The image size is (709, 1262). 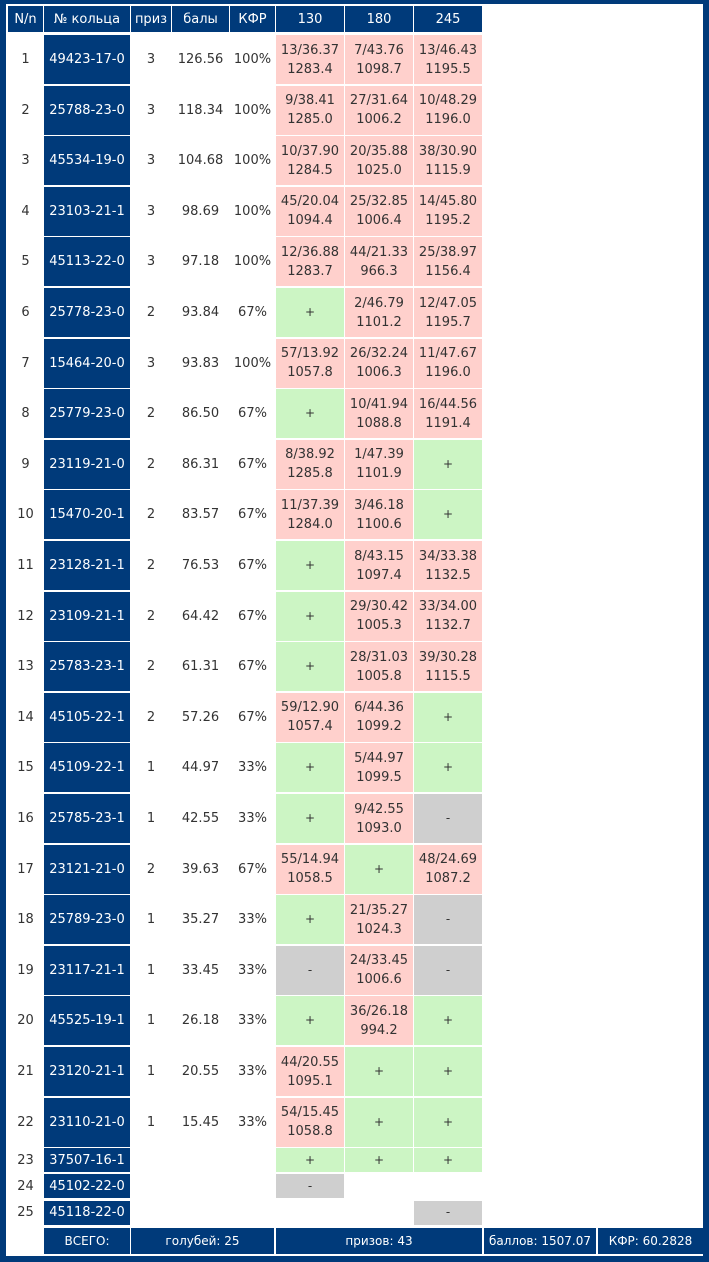 I want to click on row-number: 21, so click(x=25, y=1071).